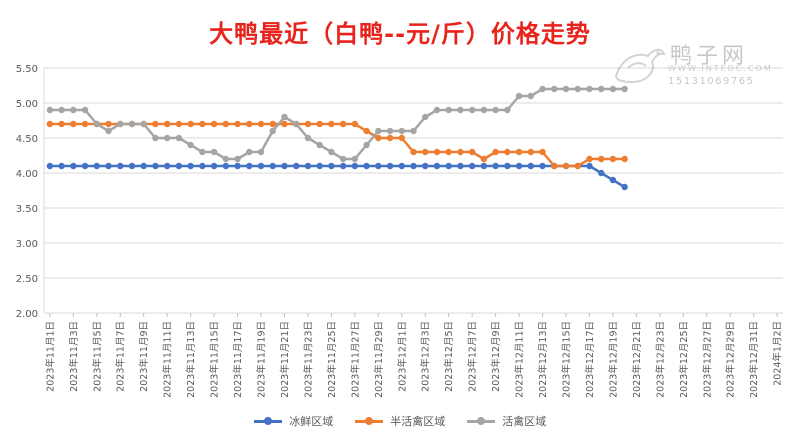 The width and height of the screenshot is (800, 439). Describe the element at coordinates (711, 81) in the screenshot. I see `watermark-phone: 15131069765` at that location.